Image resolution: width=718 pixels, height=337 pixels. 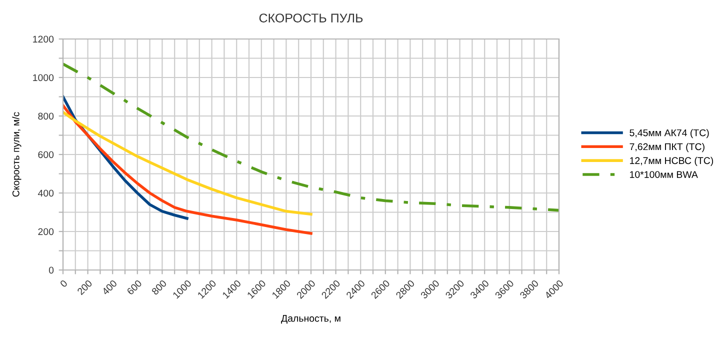 I want to click on y-tick-label: 600, so click(x=46, y=154).